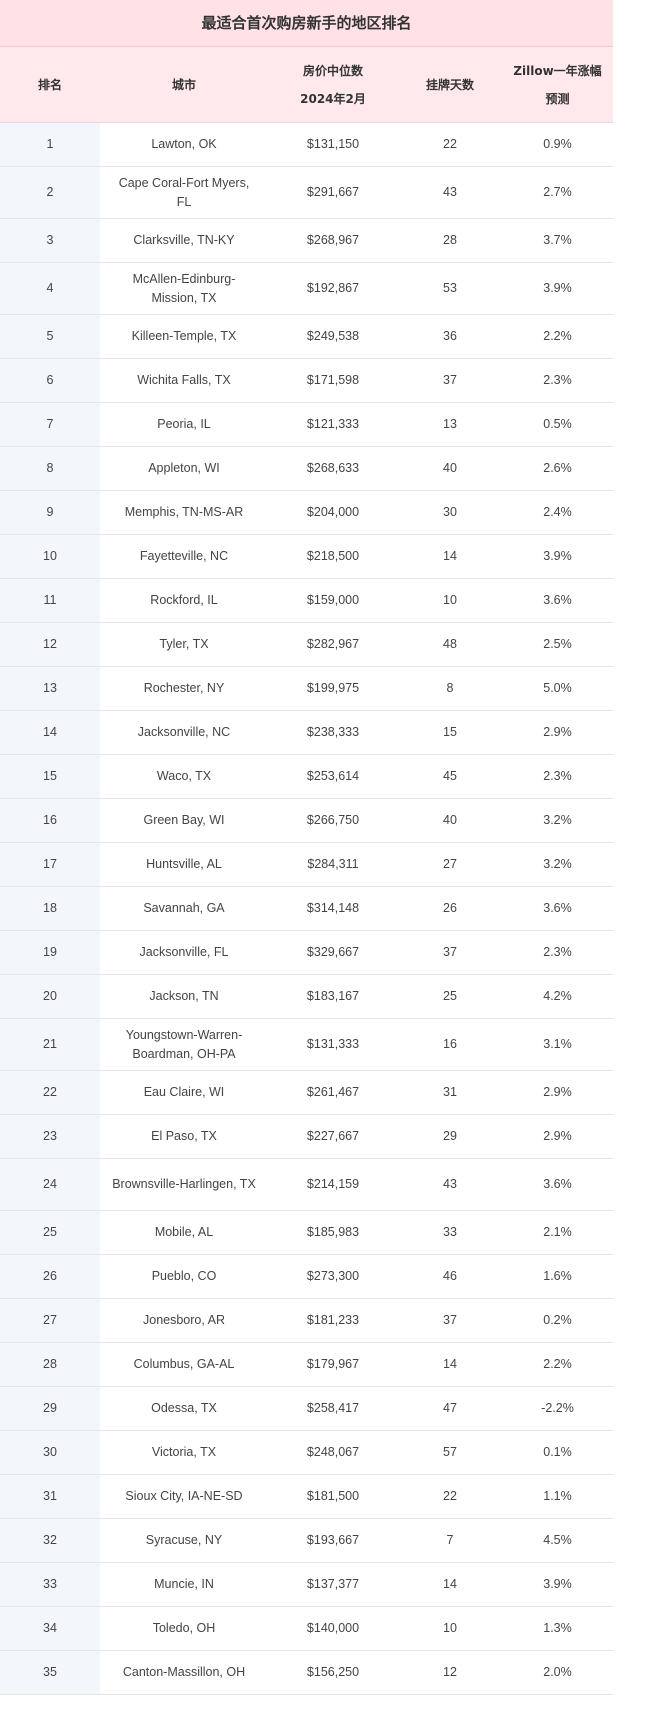 This screenshot has width=669, height=1714. What do you see at coordinates (184, 336) in the screenshot?
I see `cell-city: Killeen-Temple, TX` at bounding box center [184, 336].